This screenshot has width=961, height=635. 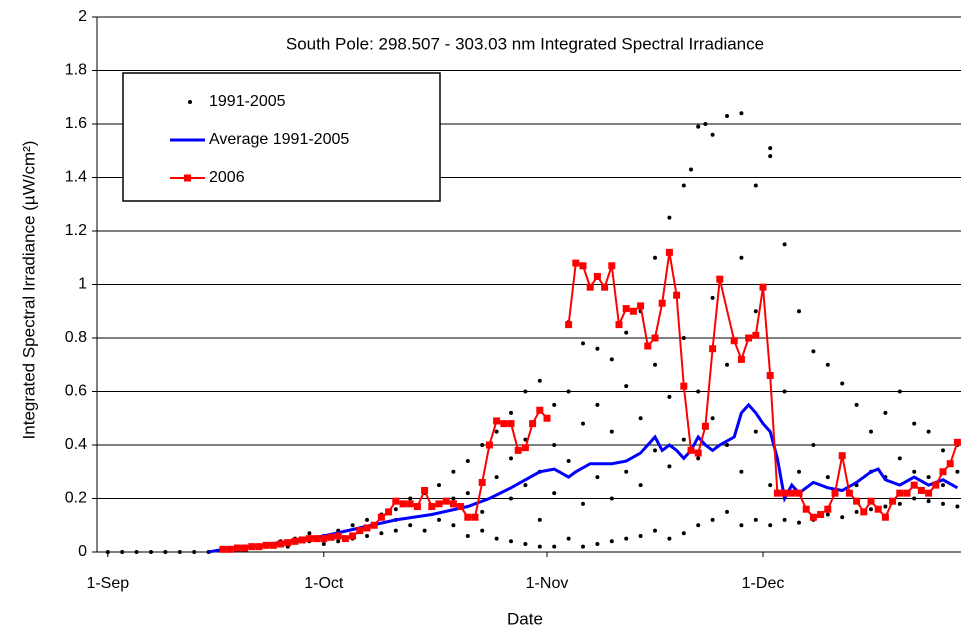 I want to click on legend-label: 2006, so click(x=227, y=177).